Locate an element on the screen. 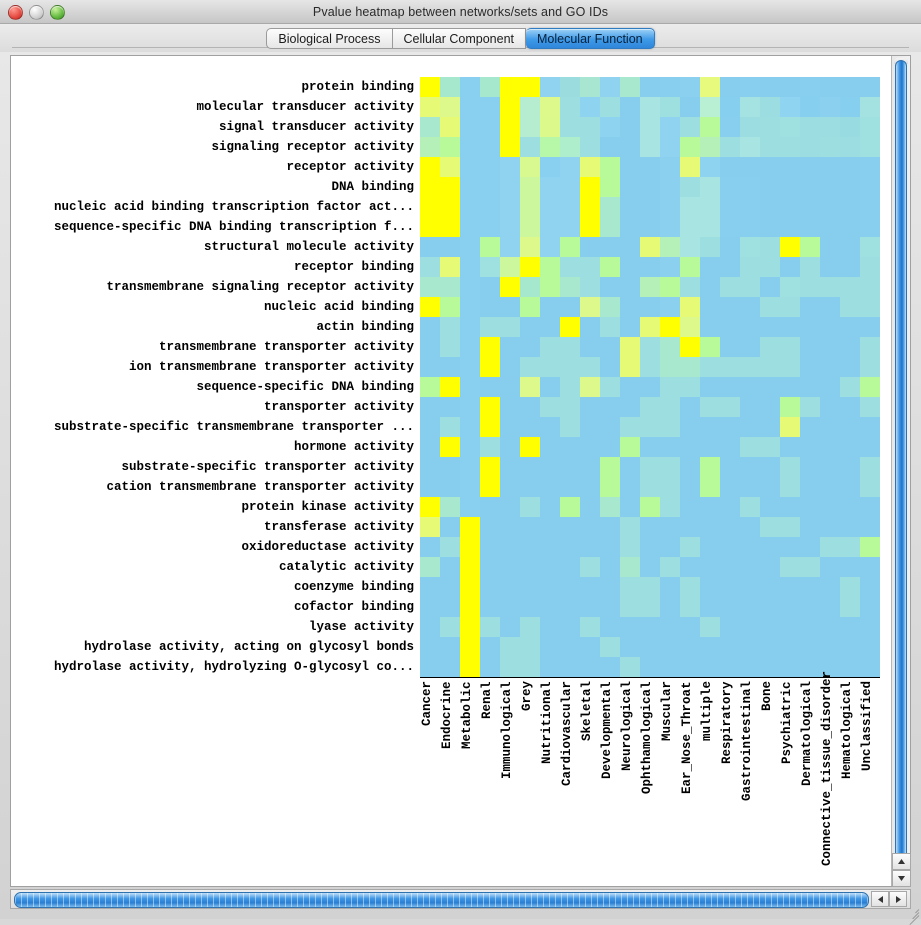 The width and height of the screenshot is (921, 925). tab-cellular-component: Cellular Component is located at coordinates (459, 38).